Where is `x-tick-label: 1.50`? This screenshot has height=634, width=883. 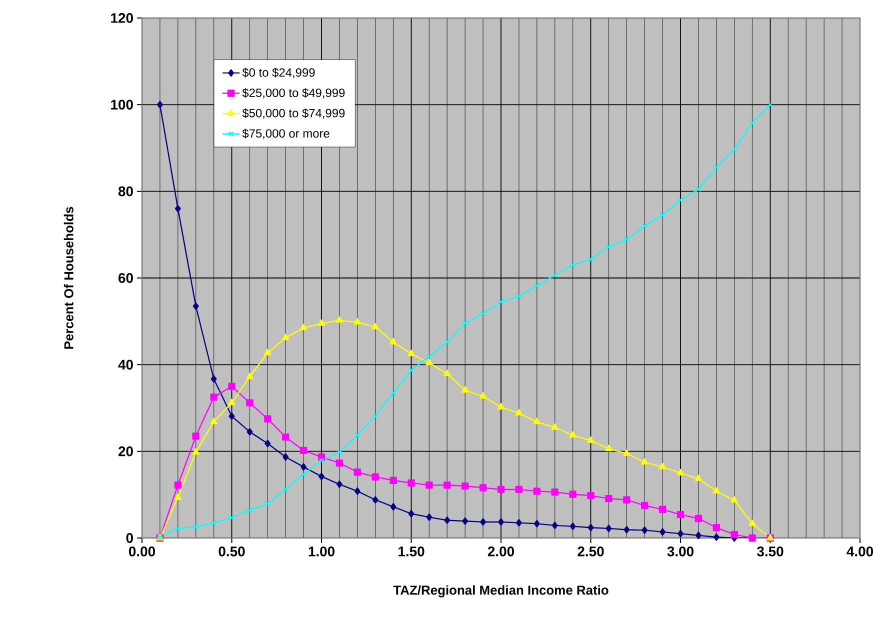 x-tick-label: 1.50 is located at coordinates (411, 551).